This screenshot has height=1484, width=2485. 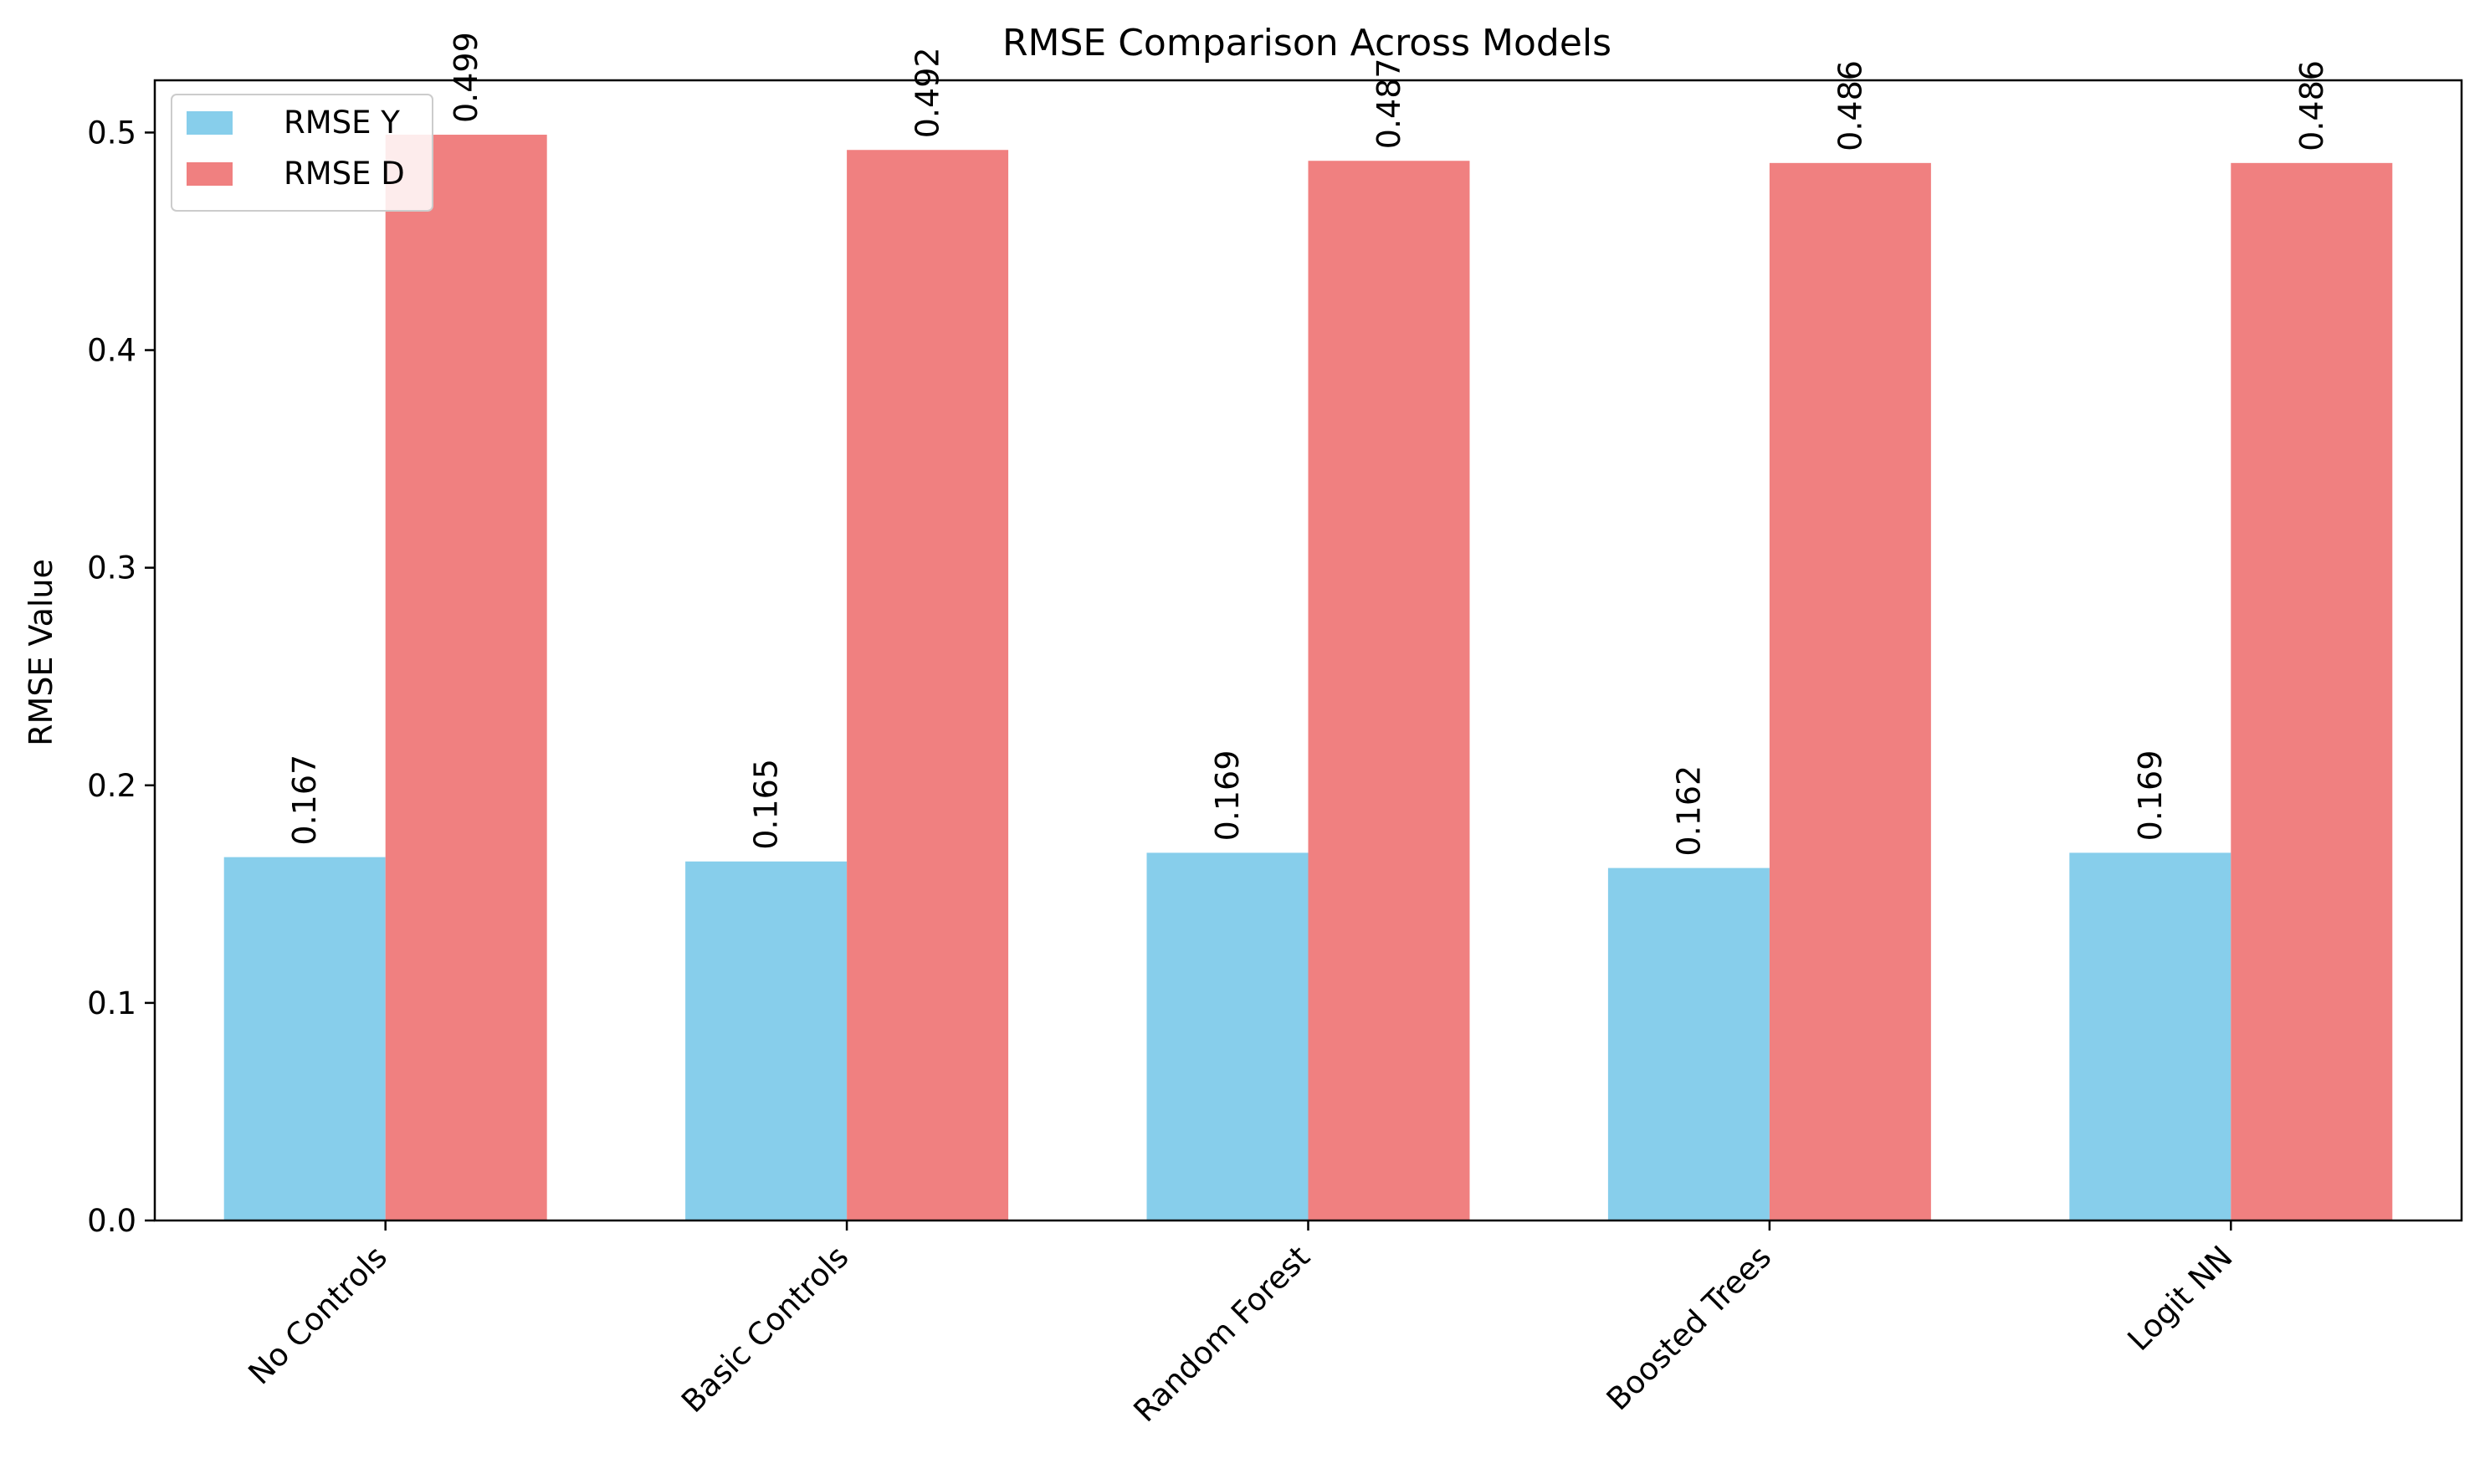 I want to click on legend: RMSE Y RMSE D, so click(x=302, y=153).